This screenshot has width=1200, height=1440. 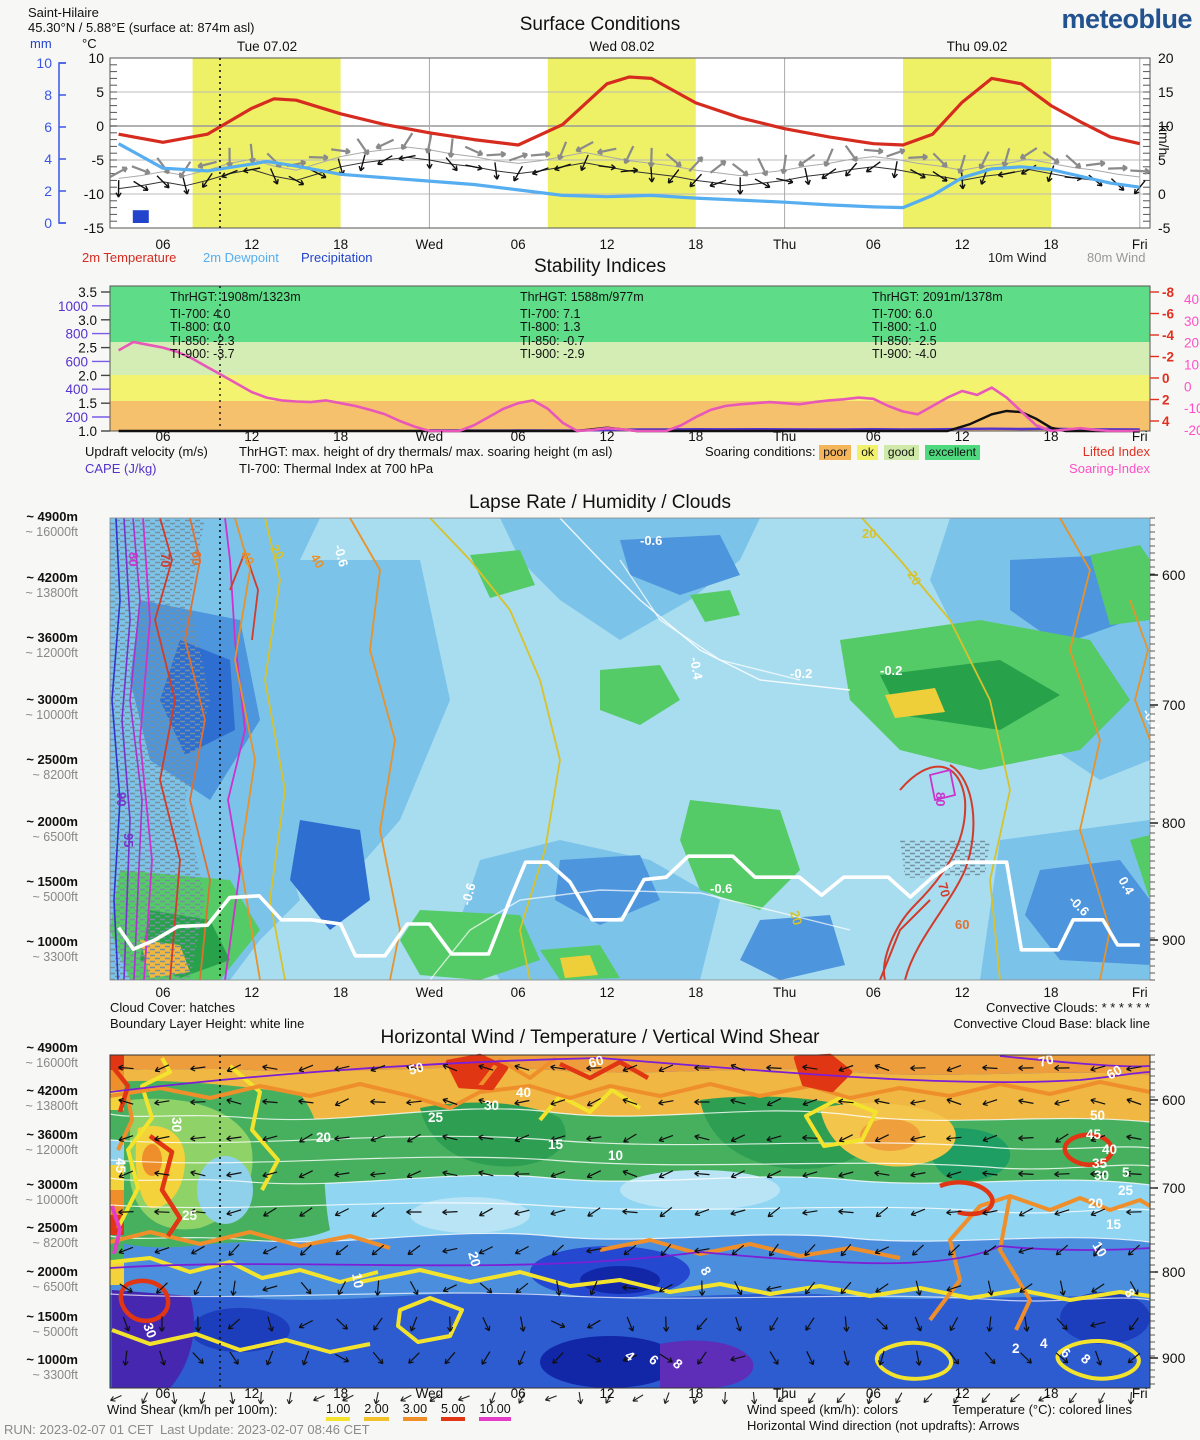 What do you see at coordinates (430, 1393) in the screenshot?
I see `time-tick-label: Wed` at bounding box center [430, 1393].